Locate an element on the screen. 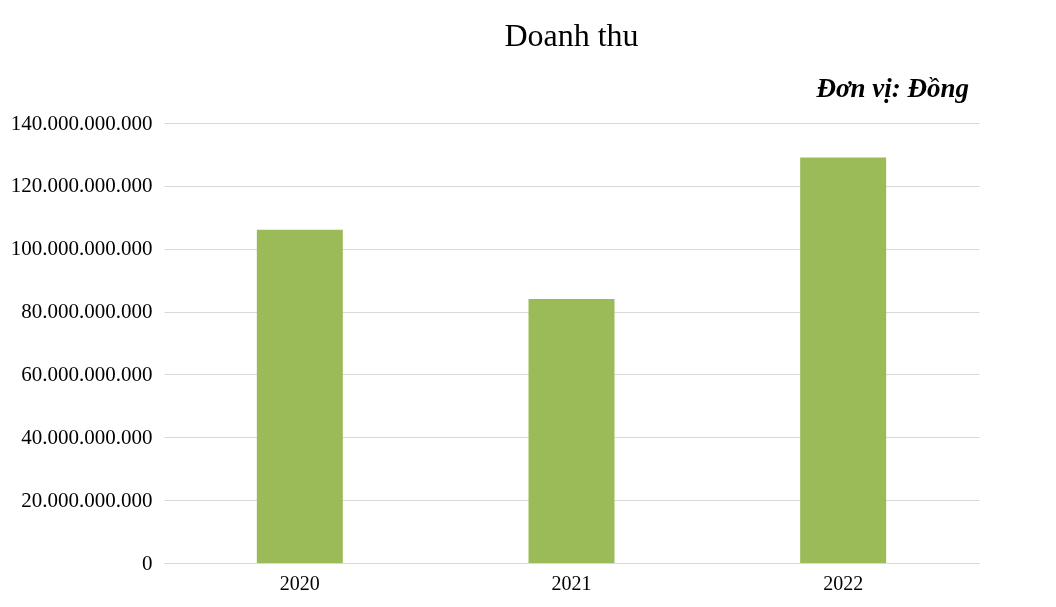  y-tick-label: 100.000.000.000 is located at coordinates (81, 248).